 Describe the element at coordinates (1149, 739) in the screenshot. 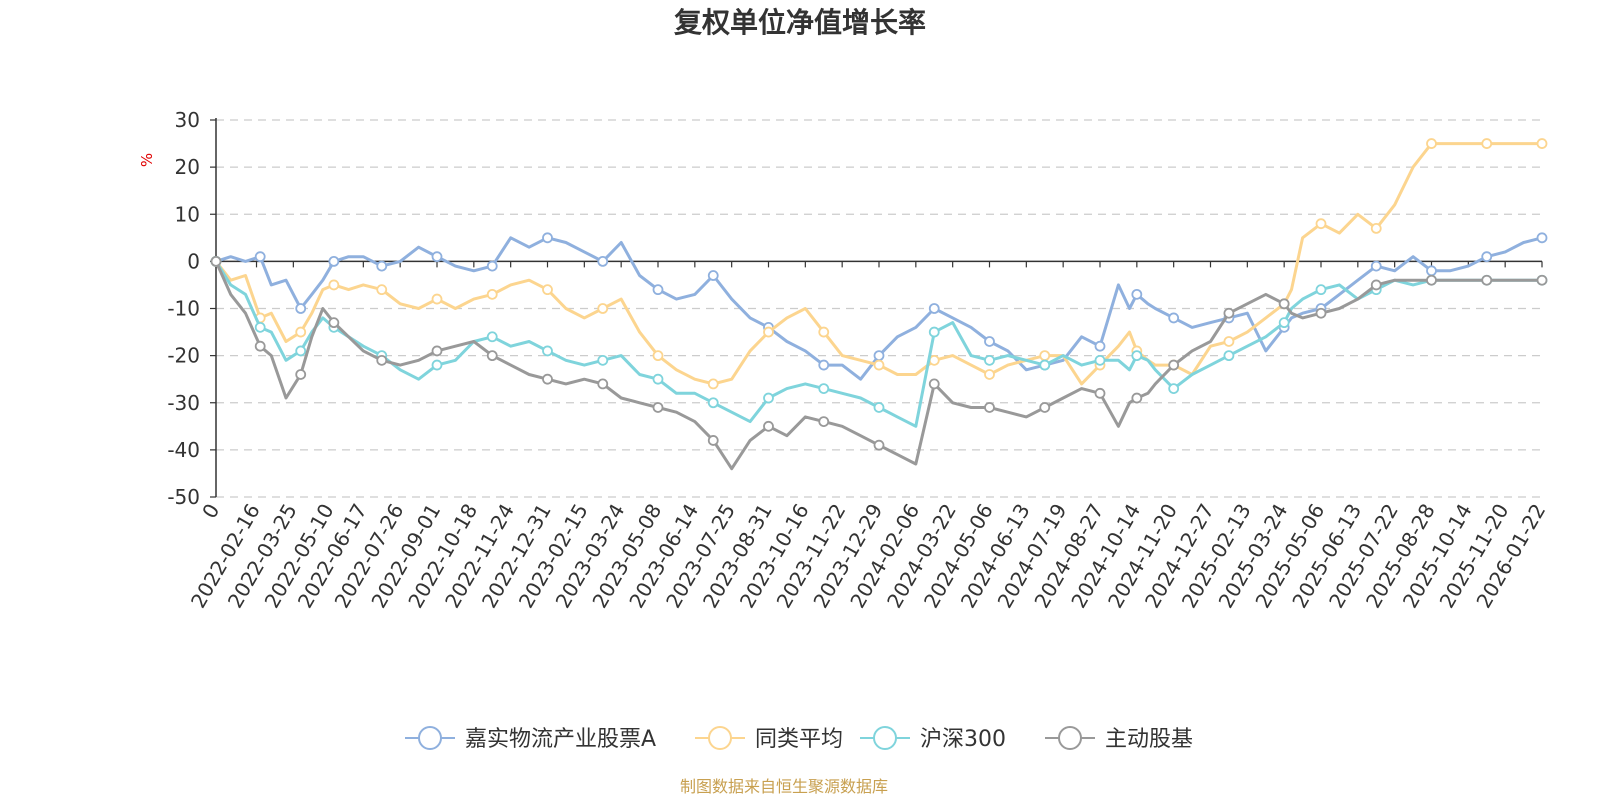

I see `legend-label: 主动股基` at that location.